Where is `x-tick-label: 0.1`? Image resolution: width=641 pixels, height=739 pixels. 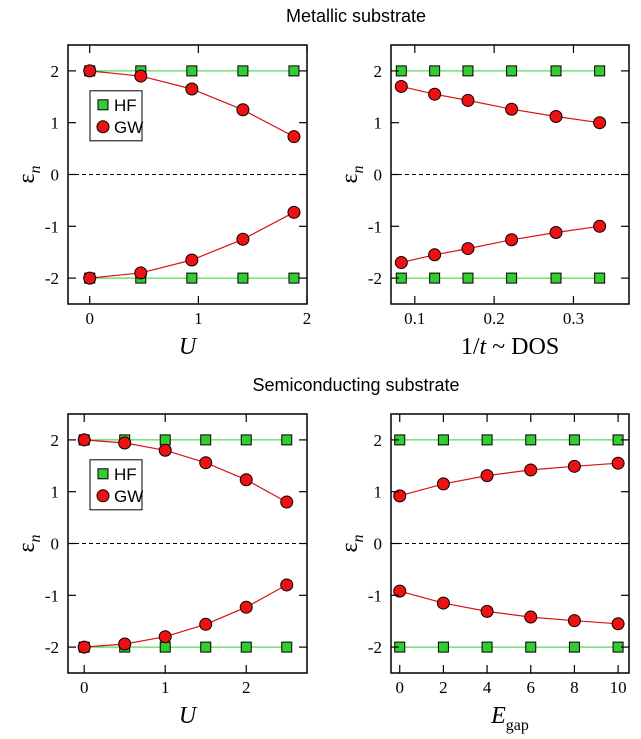
x-tick-label: 0.1 is located at coordinates (414, 318).